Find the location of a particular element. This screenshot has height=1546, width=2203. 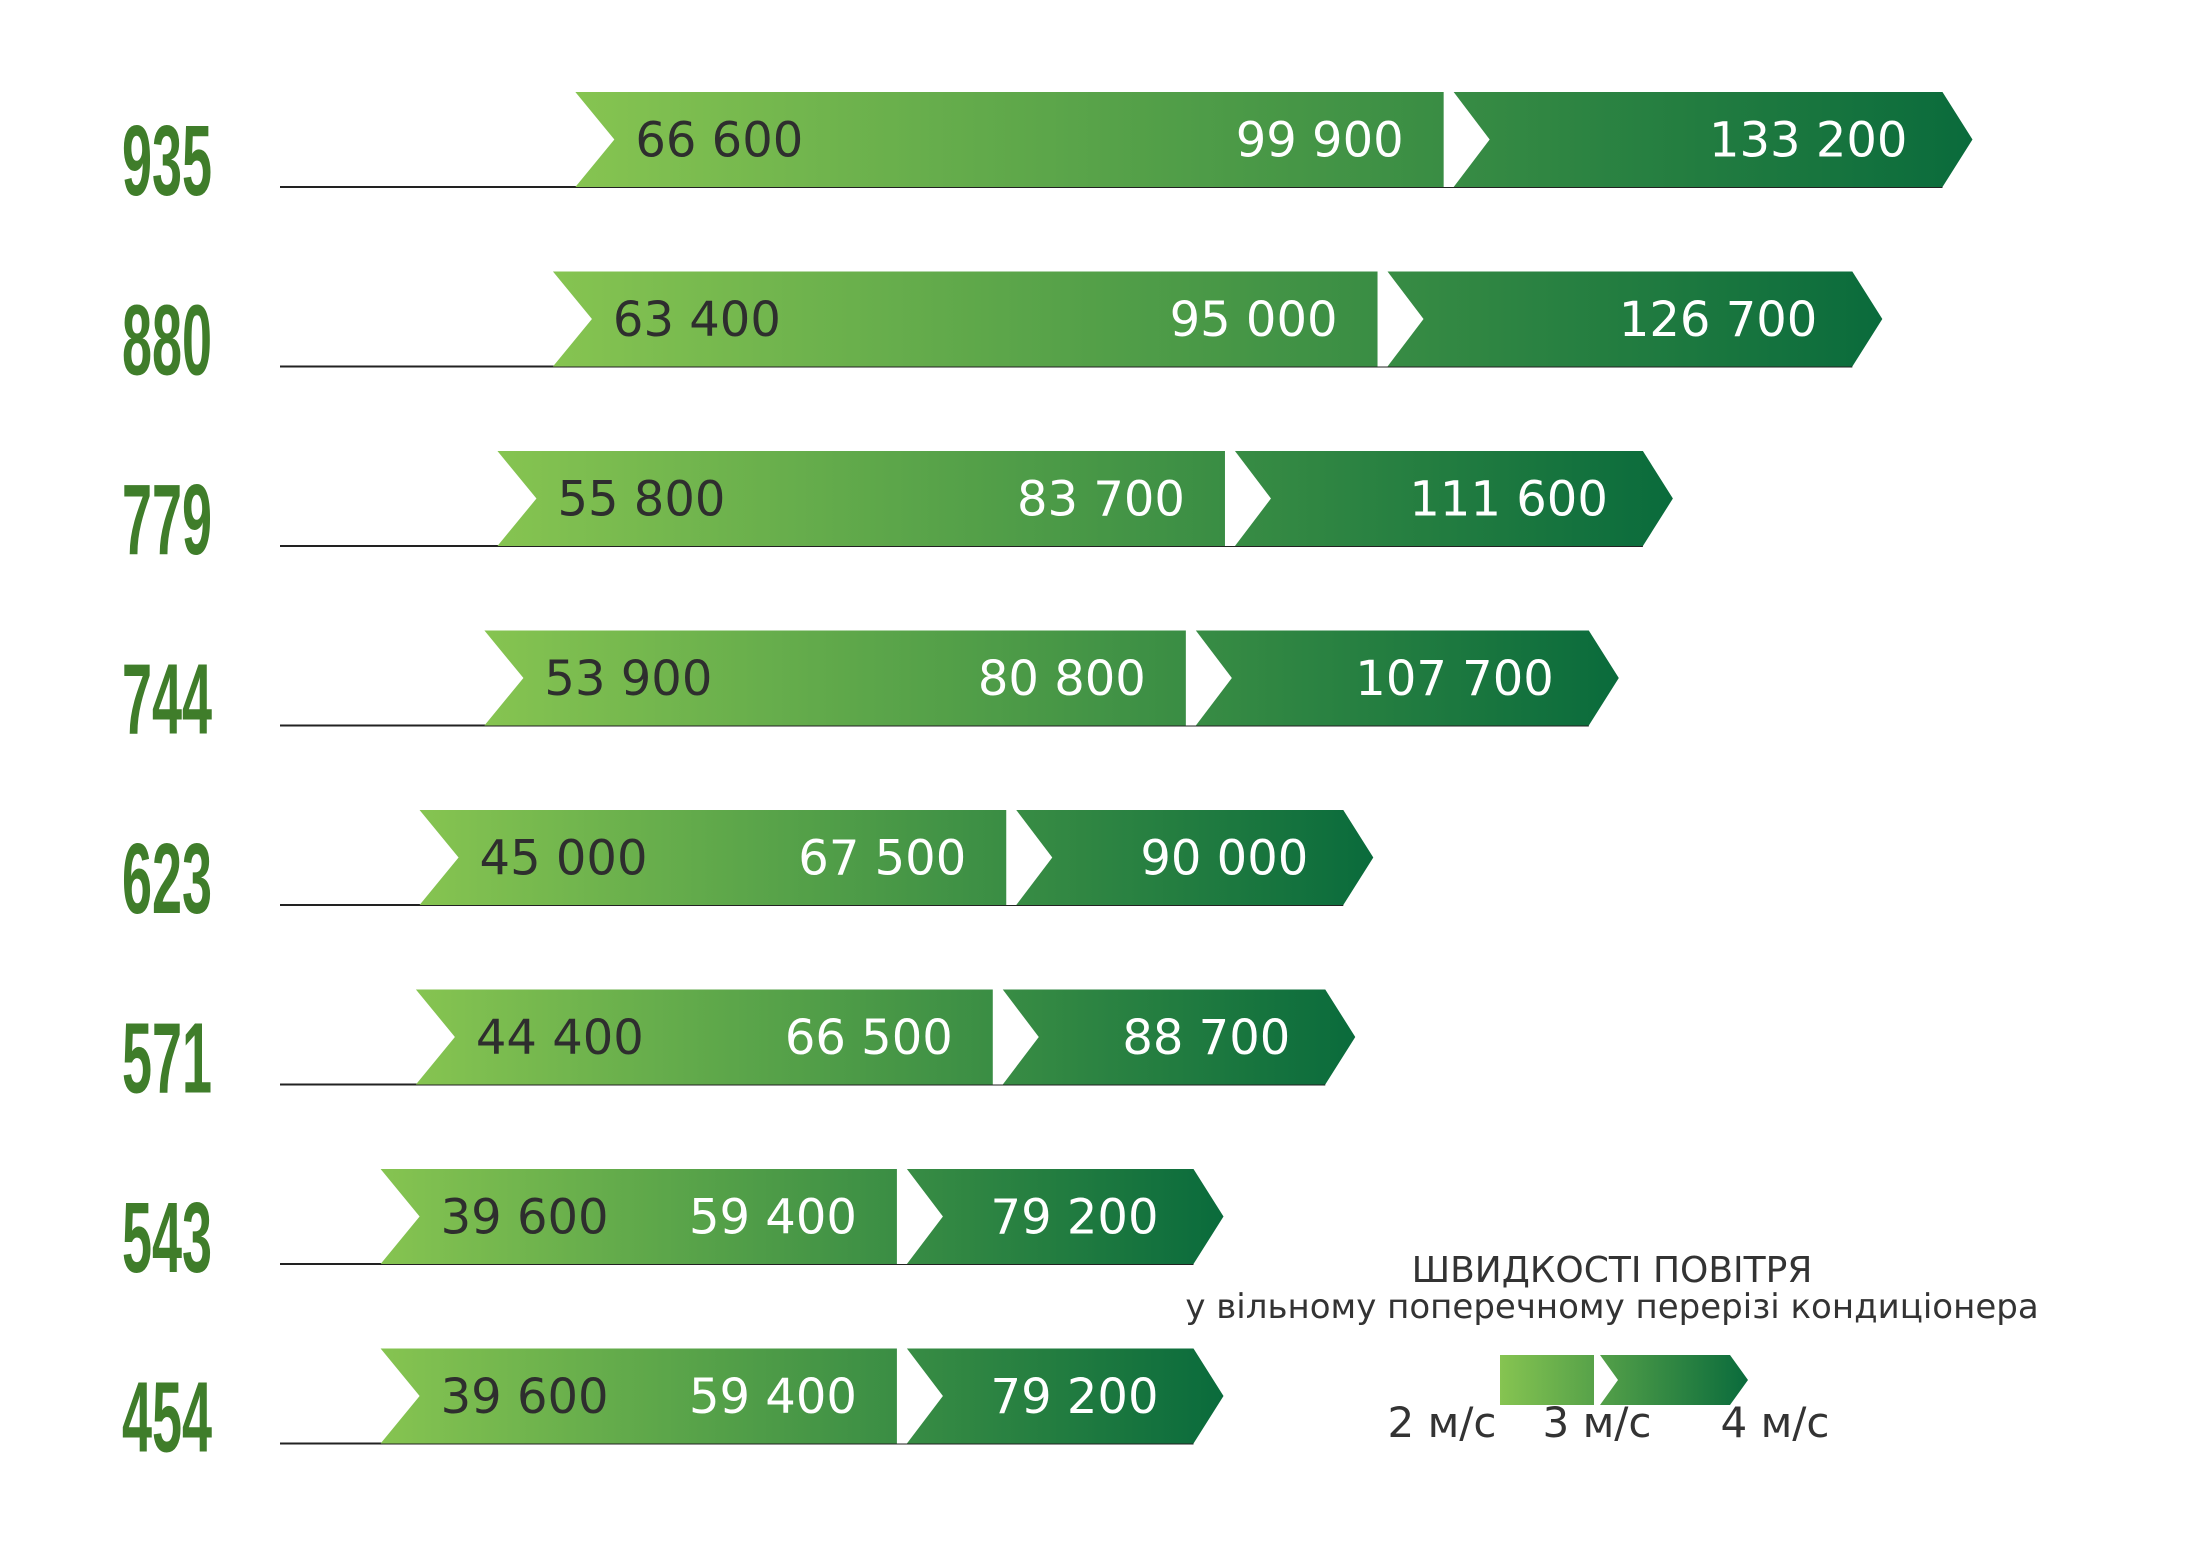

bar-value-2ms: 66 600 is located at coordinates (719, 141).